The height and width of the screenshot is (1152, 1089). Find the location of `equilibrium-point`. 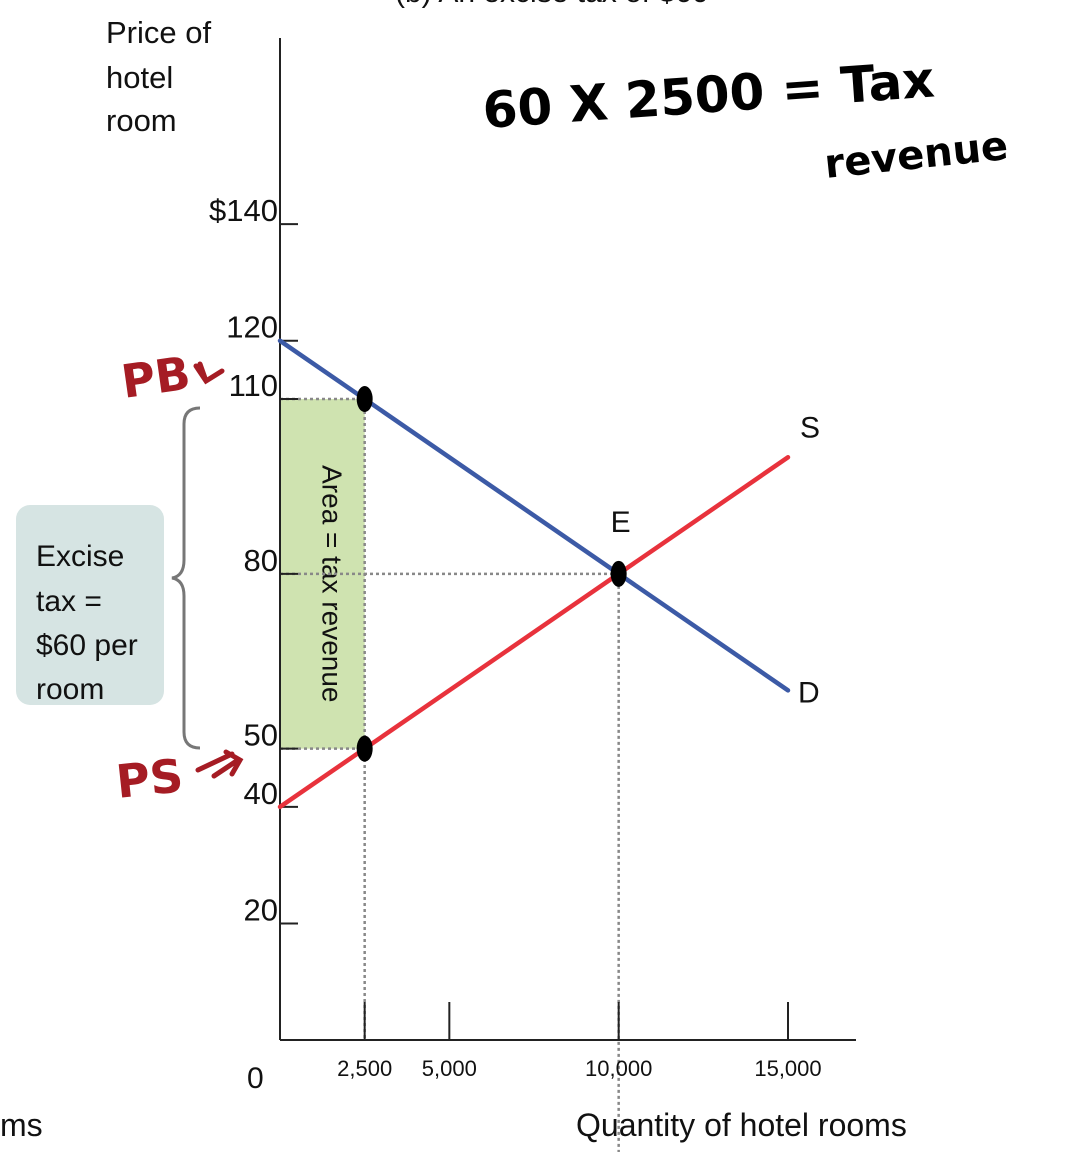

equilibrium-point is located at coordinates (618, 573).